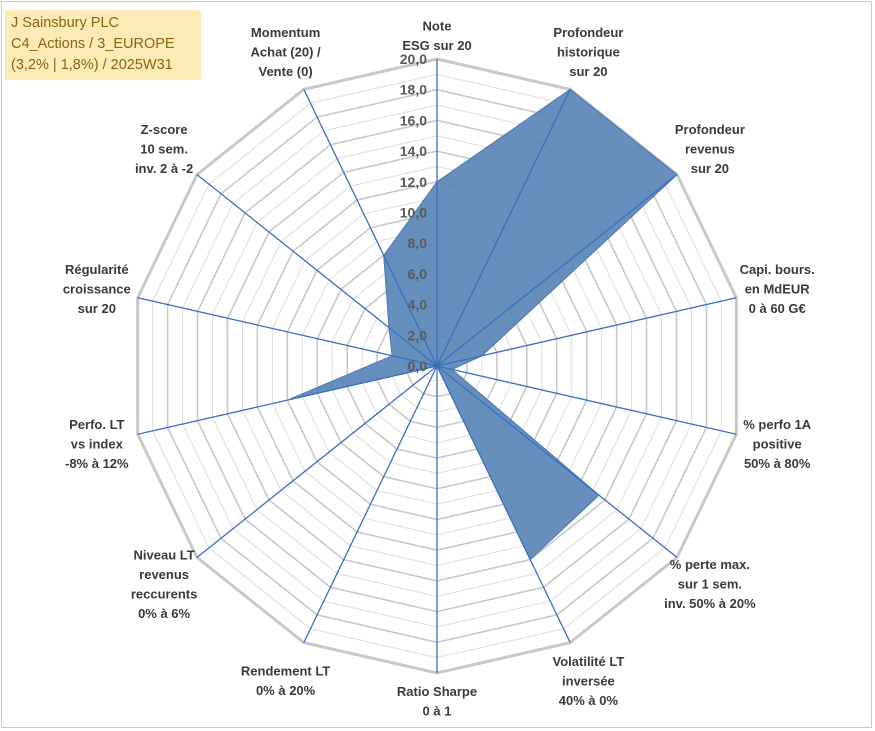 This screenshot has width=875, height=731. Describe the element at coordinates (710, 564) in the screenshot. I see `axis-label-line: % perte max.` at that location.